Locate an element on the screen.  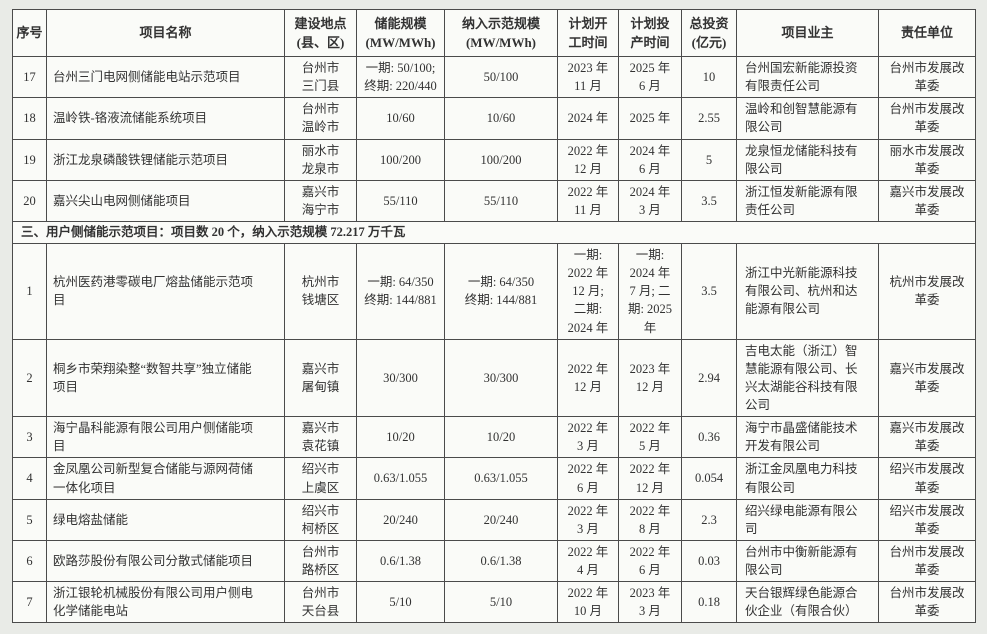
cell-investment: 5 is located at coordinates (709, 159).